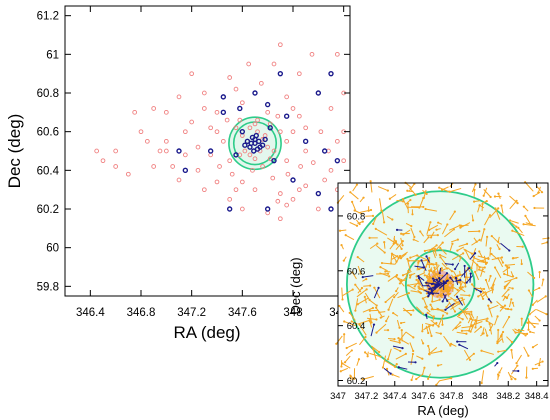 The height and width of the screenshot is (420, 550). What do you see at coordinates (508, 396) in the screenshot?
I see `x-tick-label: 348.2` at bounding box center [508, 396].